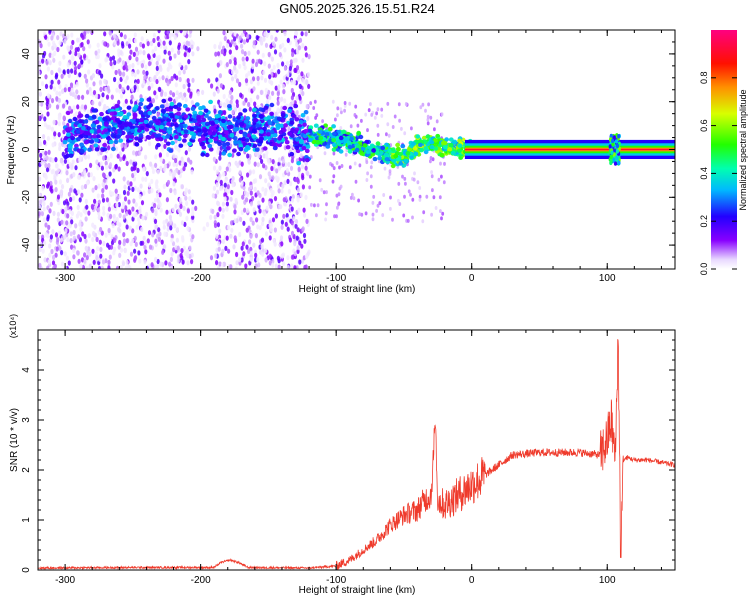 The image size is (750, 600). Describe the element at coordinates (201, 278) in the screenshot. I see `x-tick-label: -200` at that location.